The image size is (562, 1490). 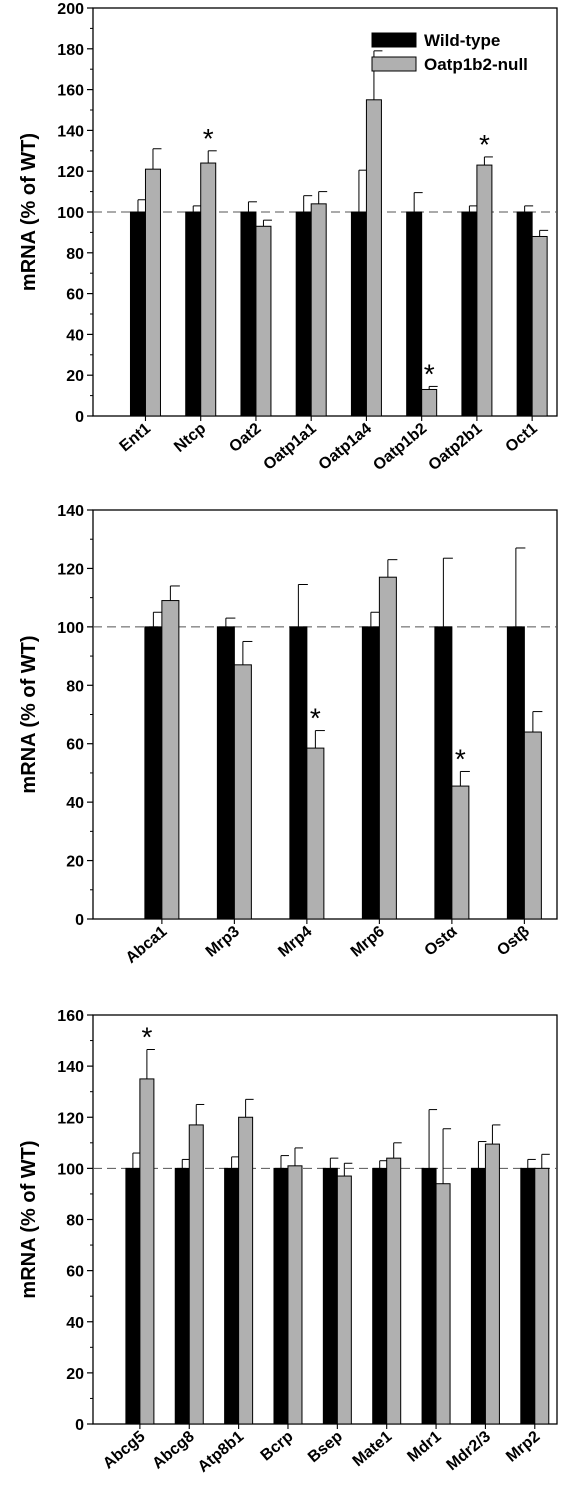 What do you see at coordinates (414, 314) in the screenshot?
I see `bar-wild-type-oatp1b2` at bounding box center [414, 314].